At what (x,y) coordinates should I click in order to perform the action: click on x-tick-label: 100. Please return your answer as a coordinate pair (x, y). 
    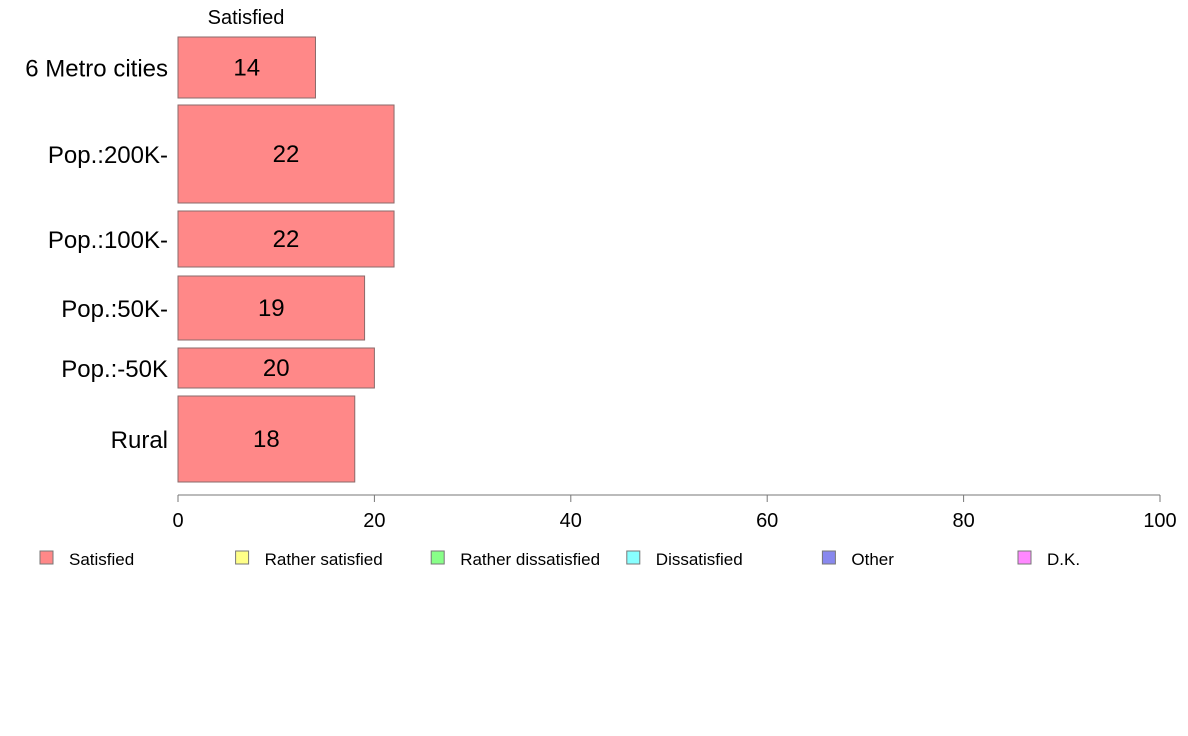
    Looking at the image, I should click on (1159, 521).